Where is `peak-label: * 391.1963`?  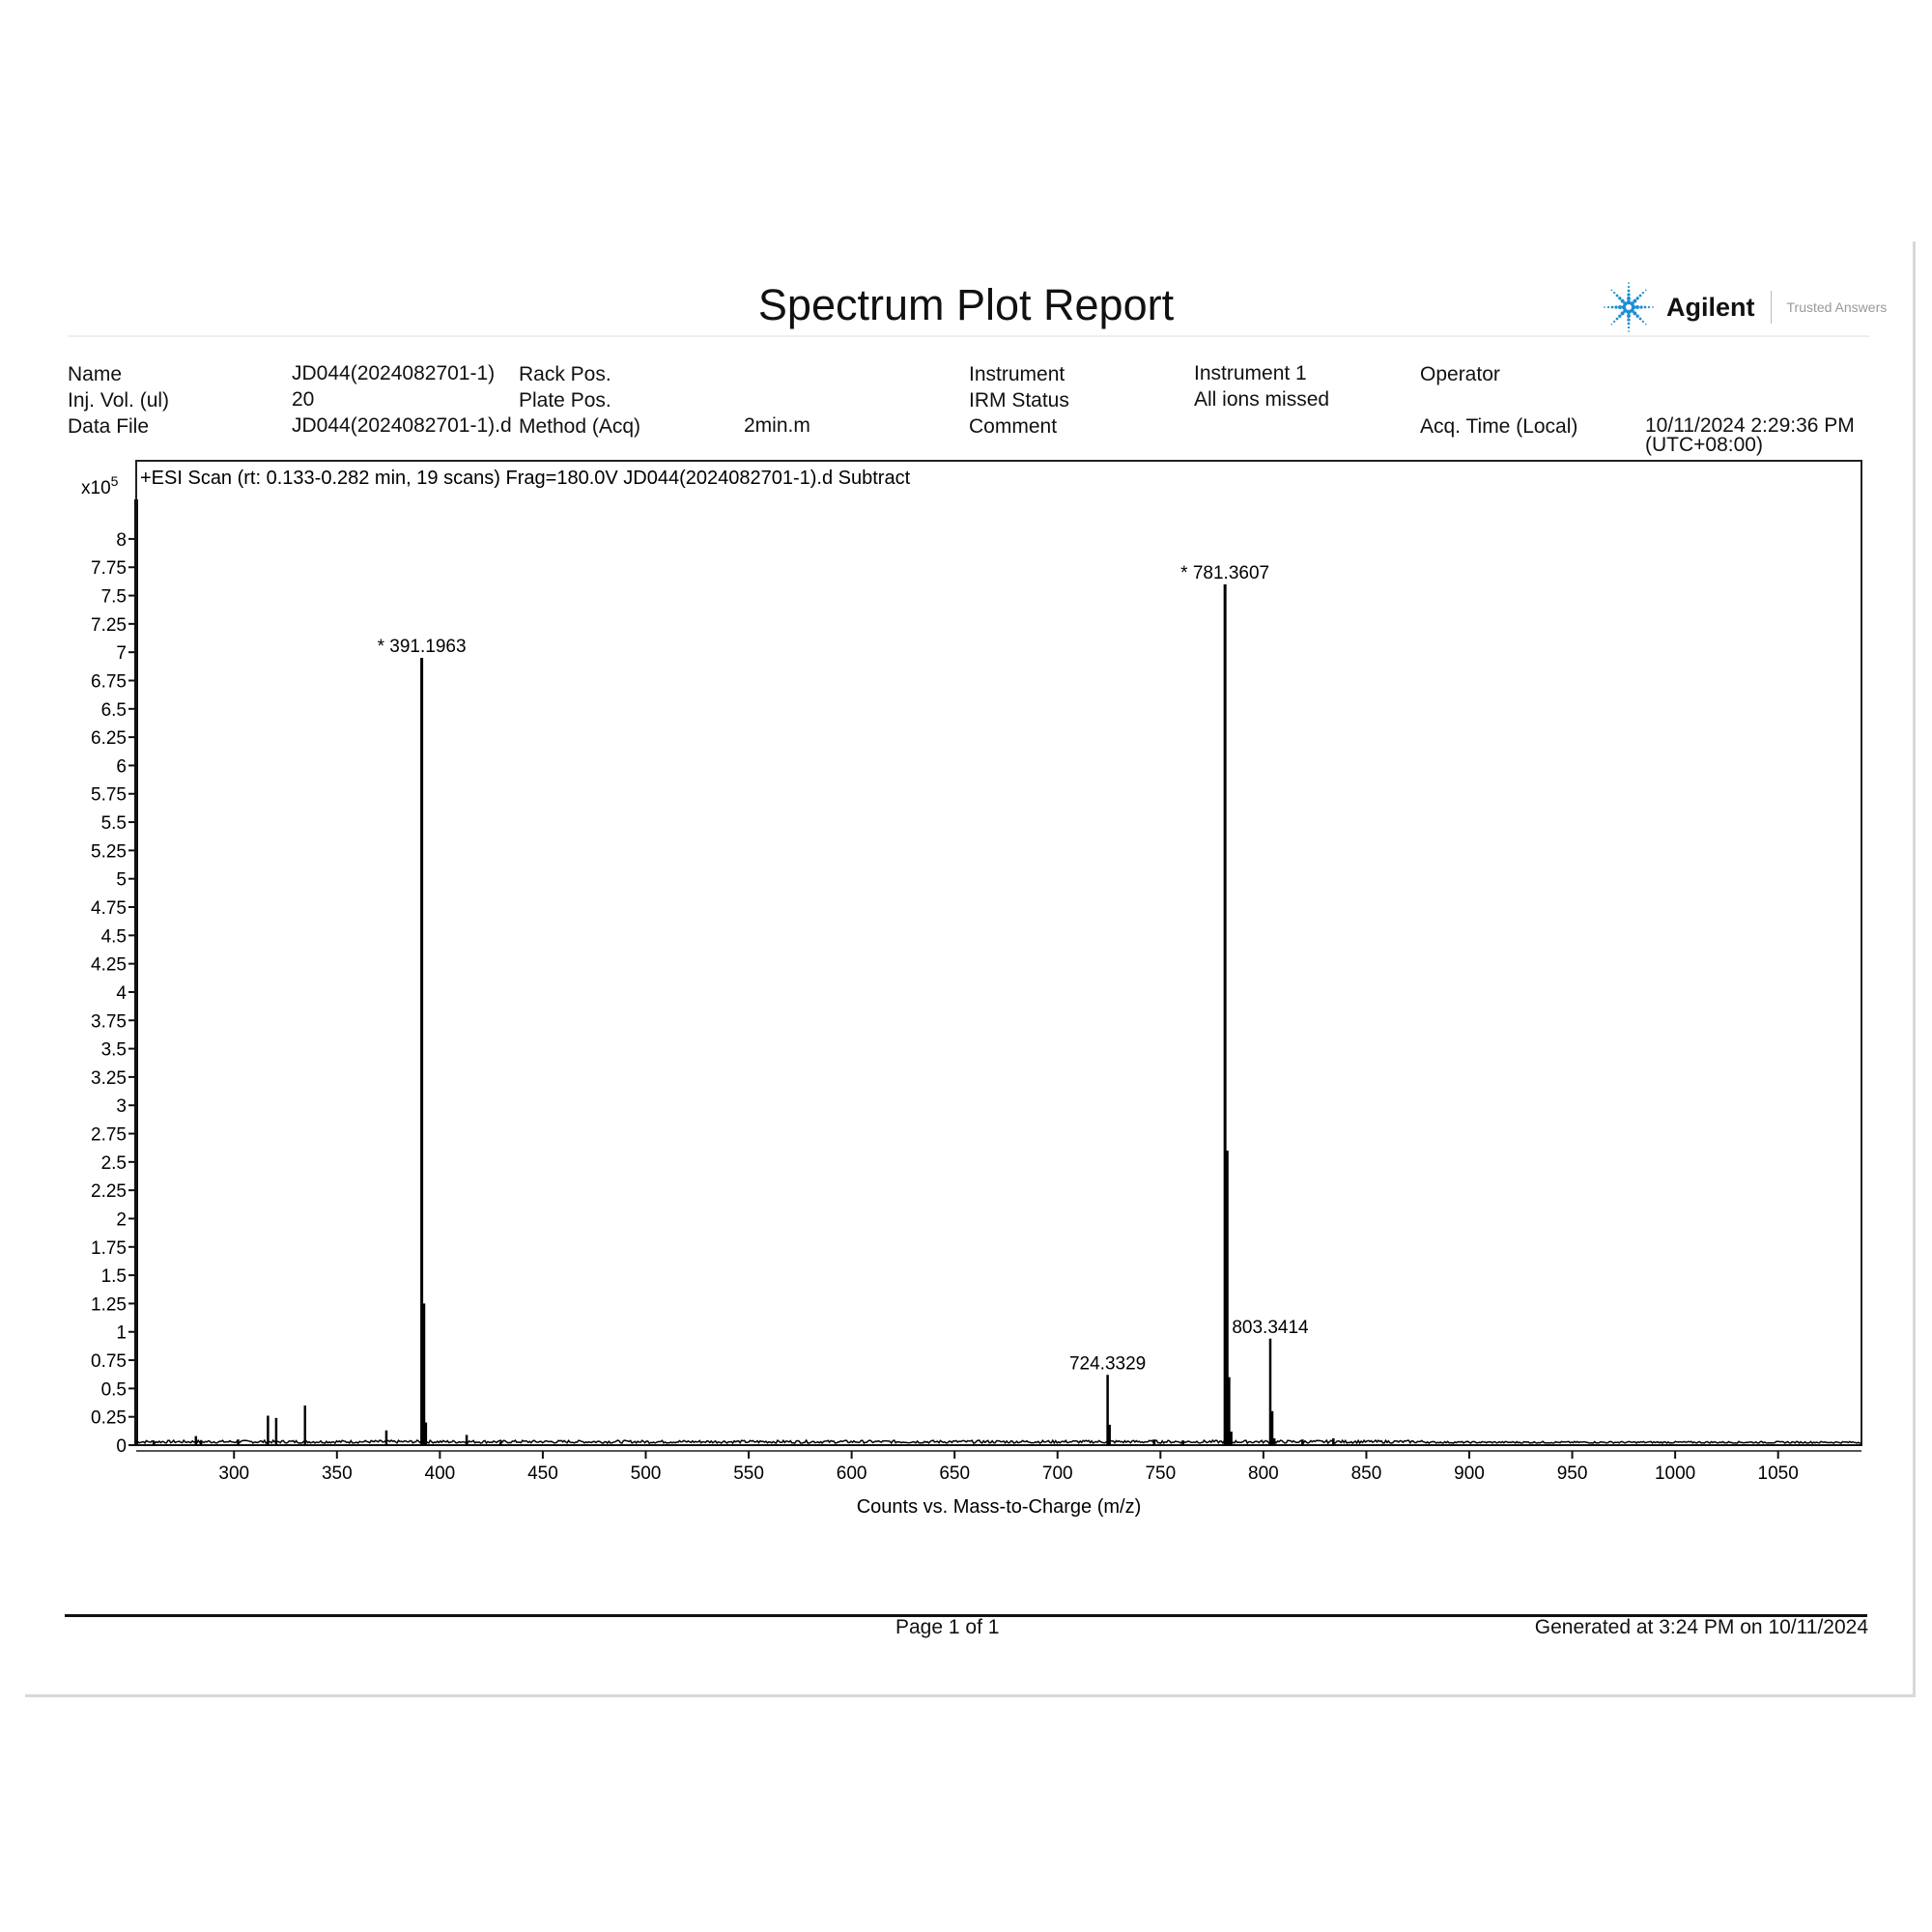 peak-label: * 391.1963 is located at coordinates (422, 647).